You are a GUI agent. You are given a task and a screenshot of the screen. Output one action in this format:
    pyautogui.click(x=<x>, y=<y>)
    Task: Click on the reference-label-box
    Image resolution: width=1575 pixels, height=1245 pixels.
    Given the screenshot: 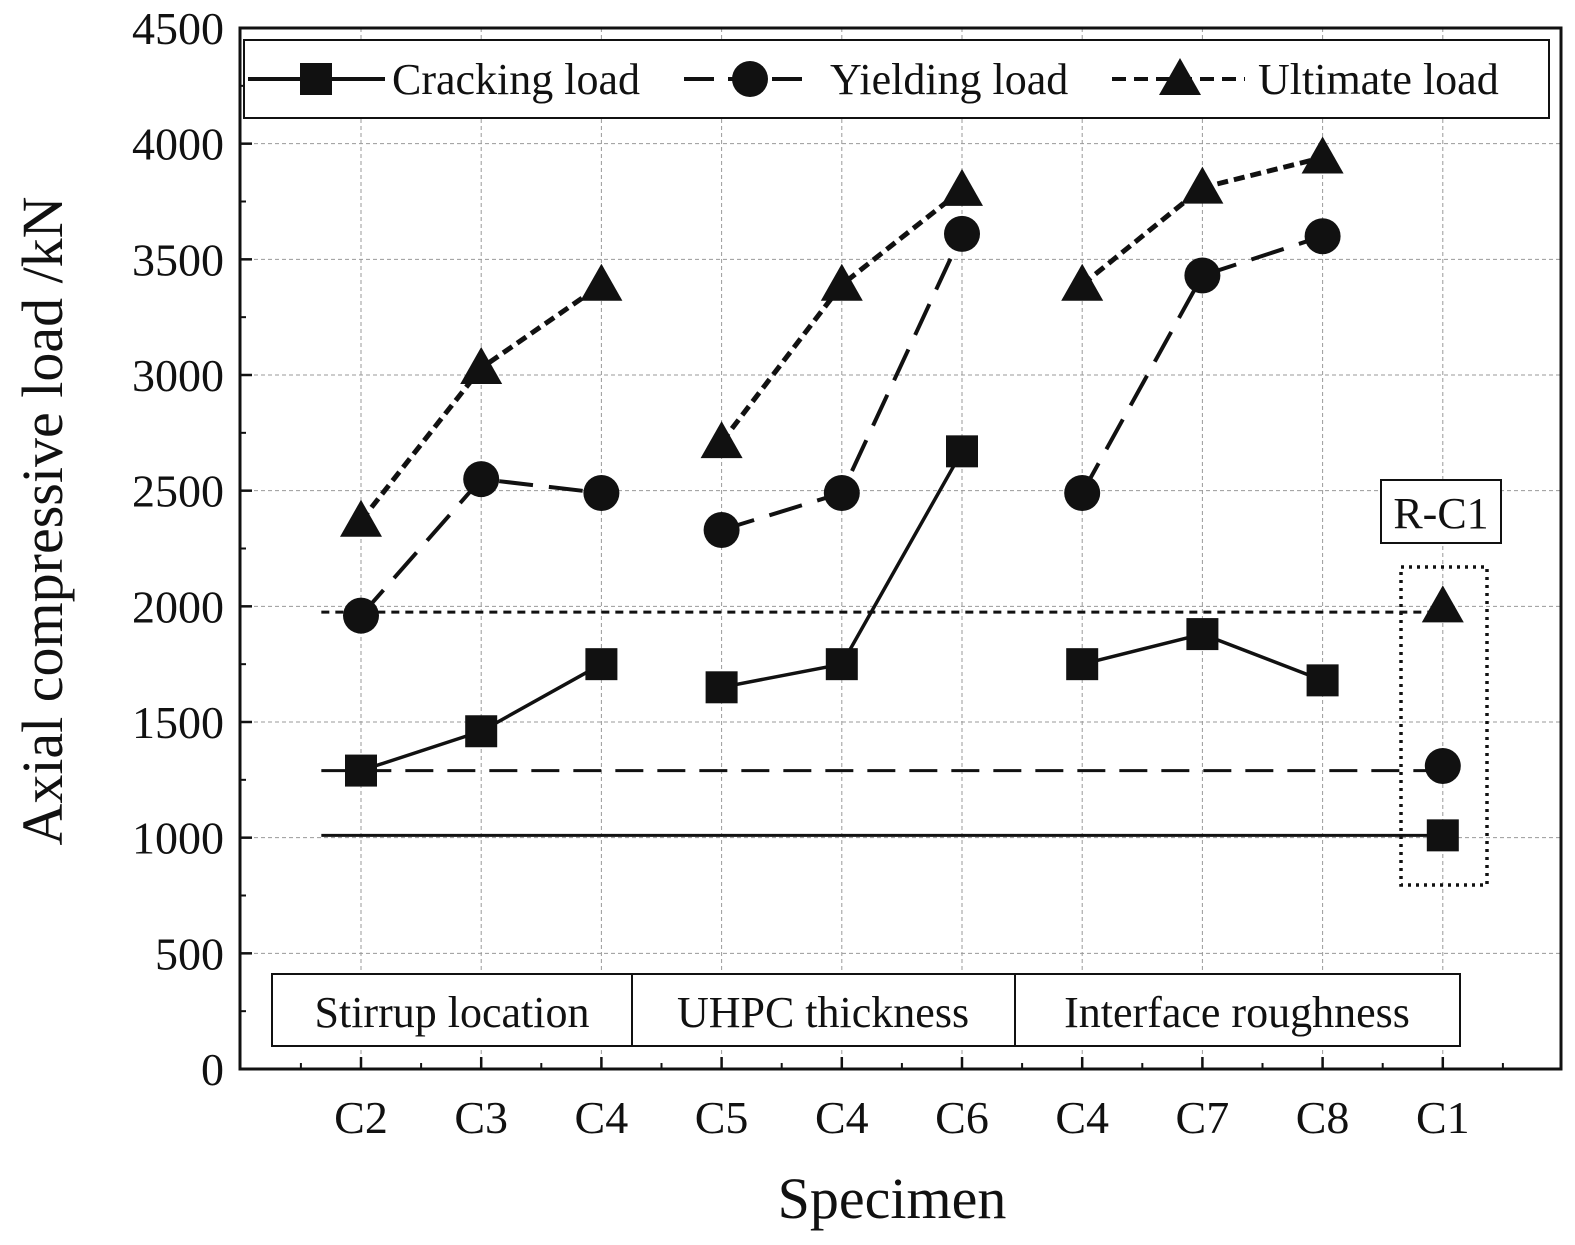 What is the action you would take?
    pyautogui.click(x=1441, y=511)
    